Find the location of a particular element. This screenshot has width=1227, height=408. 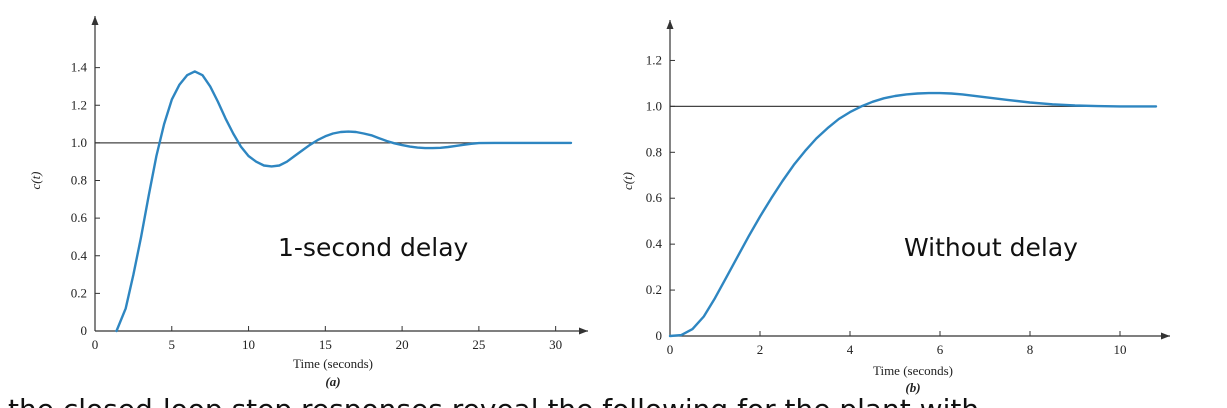

panel-sublabel-b: (b) is located at coordinates (912, 387).